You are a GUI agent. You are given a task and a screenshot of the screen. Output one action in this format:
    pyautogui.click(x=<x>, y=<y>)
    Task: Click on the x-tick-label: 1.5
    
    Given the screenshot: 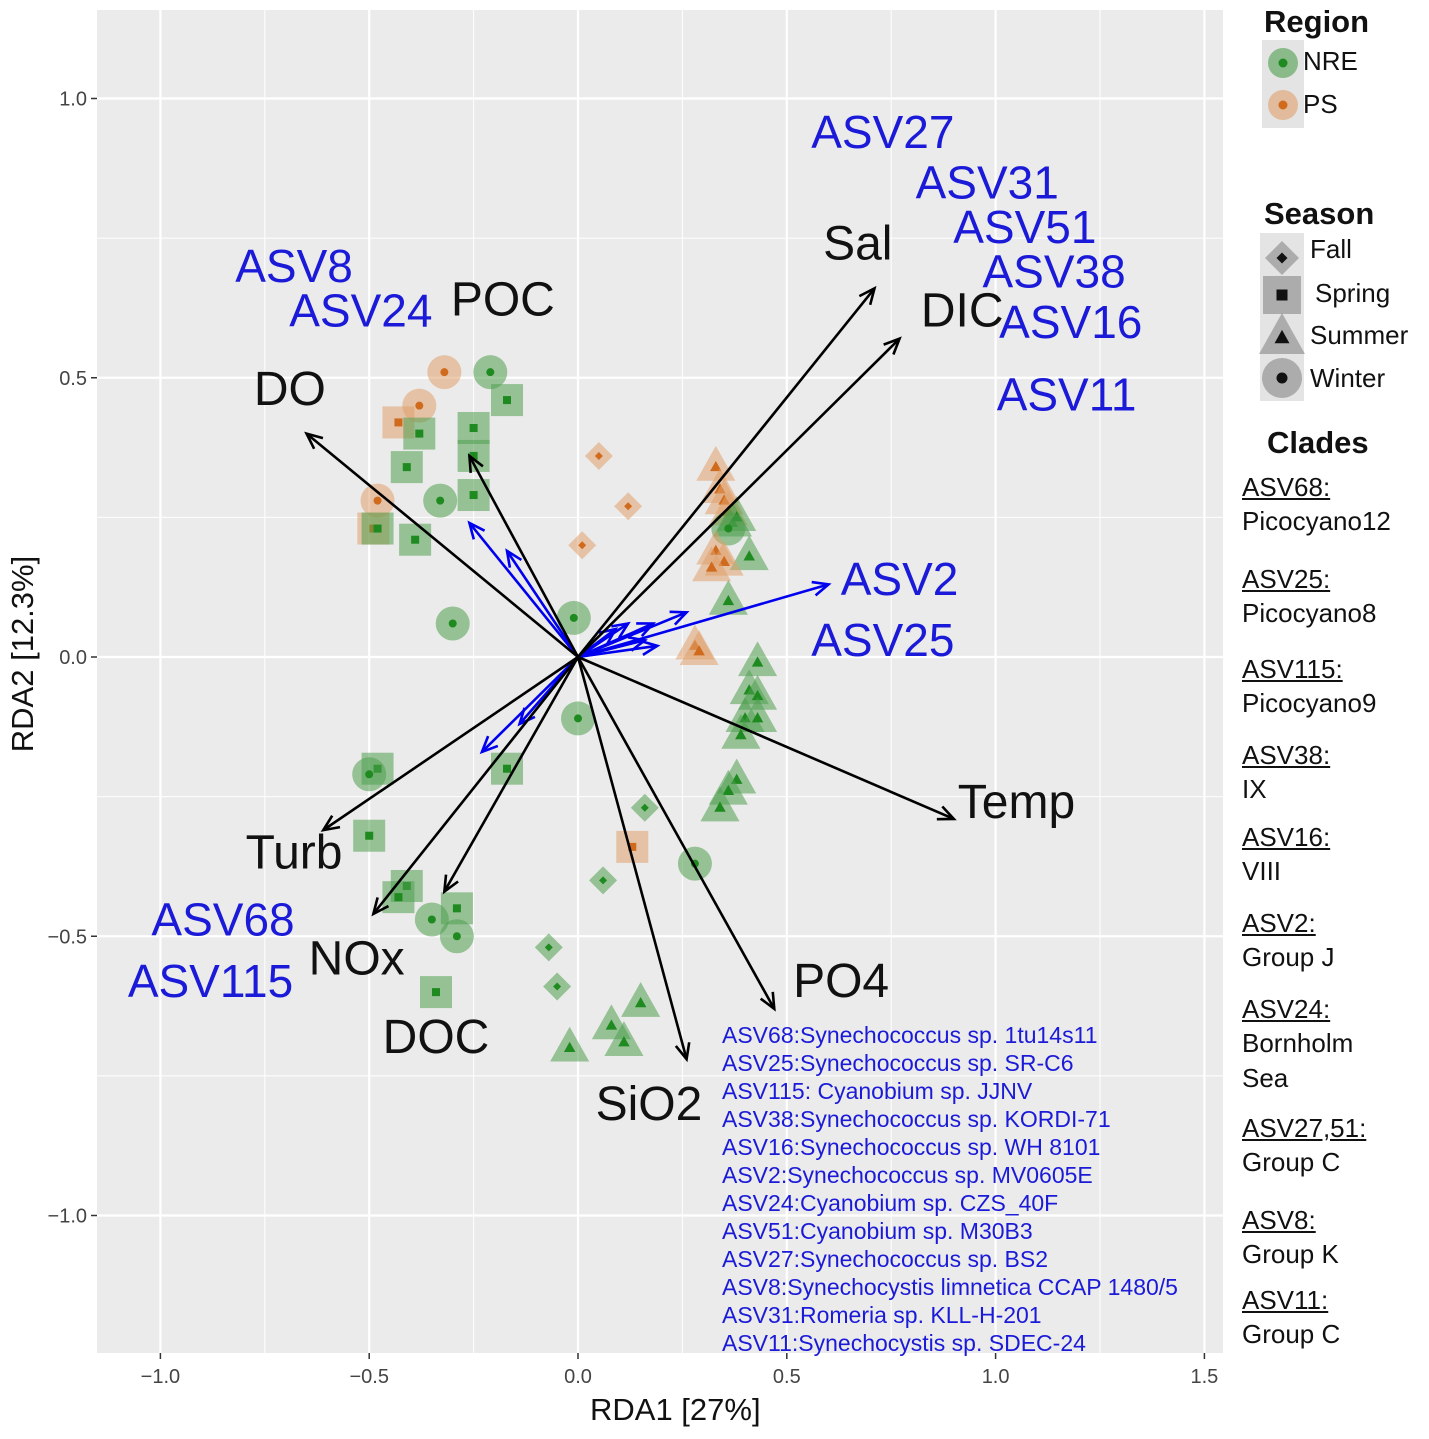 What is the action you would take?
    pyautogui.click(x=1204, y=1377)
    